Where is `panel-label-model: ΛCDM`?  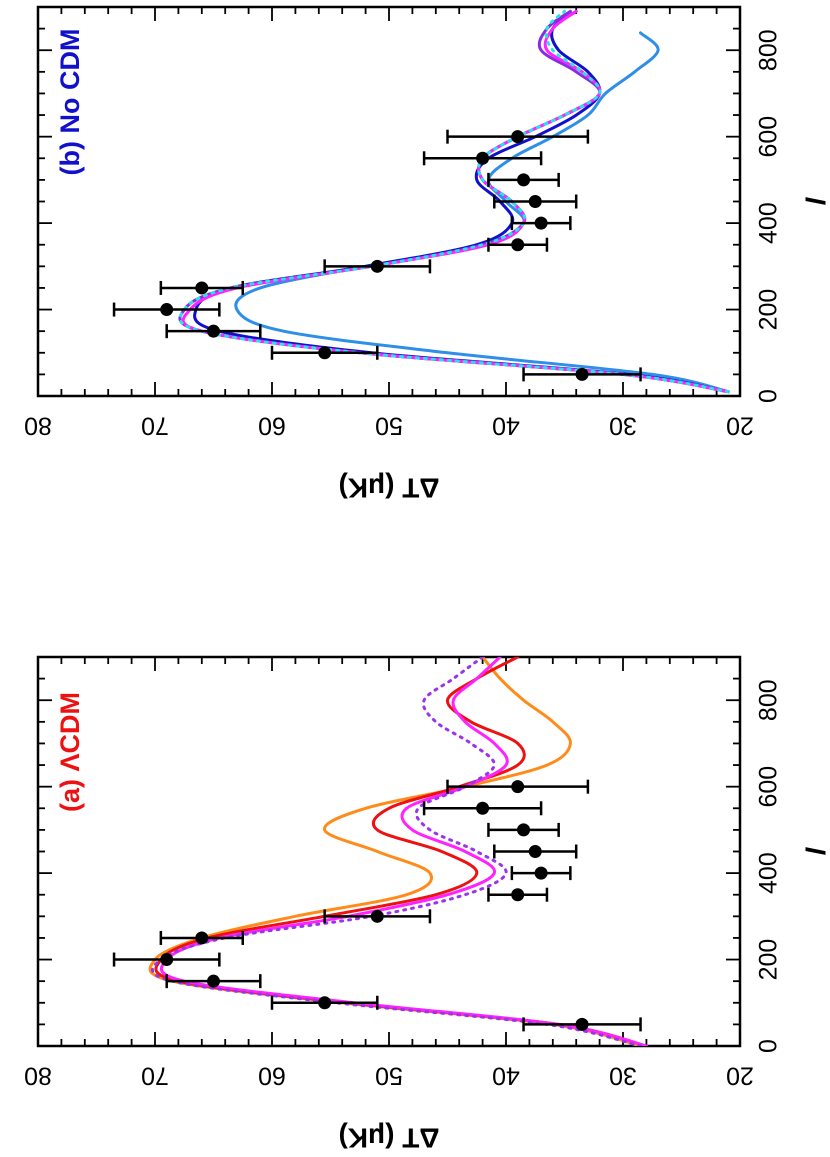 panel-label-model: ΛCDM is located at coordinates (70, 732).